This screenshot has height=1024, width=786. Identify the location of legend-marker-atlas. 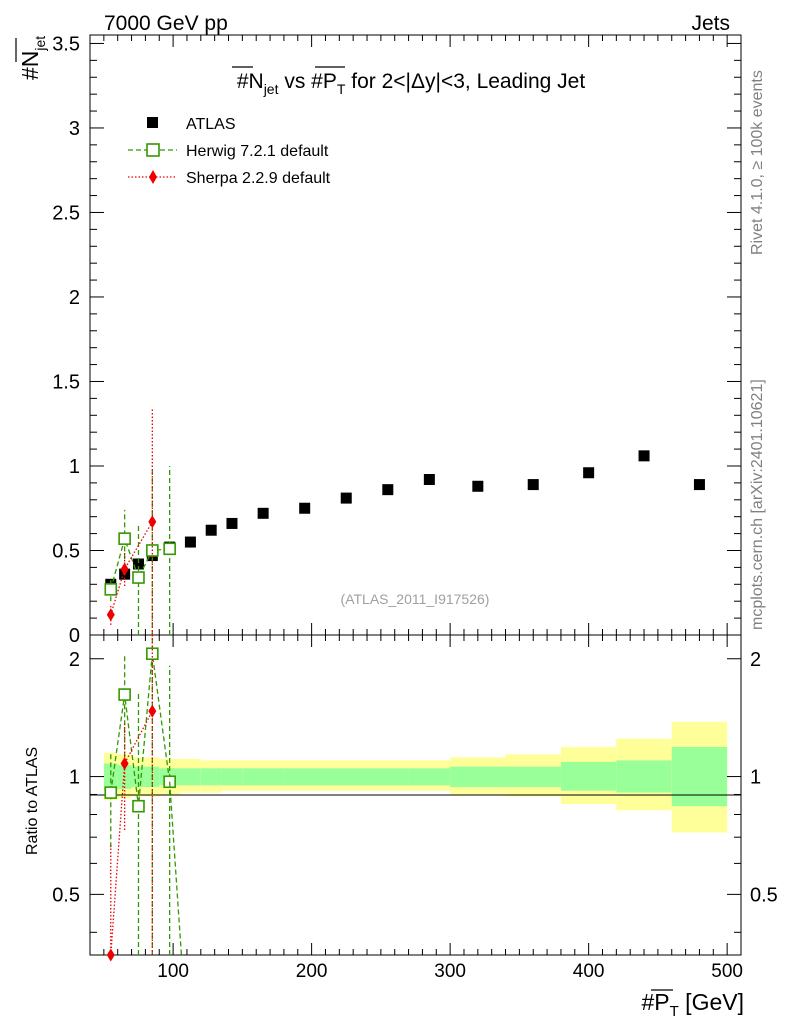
(152, 122).